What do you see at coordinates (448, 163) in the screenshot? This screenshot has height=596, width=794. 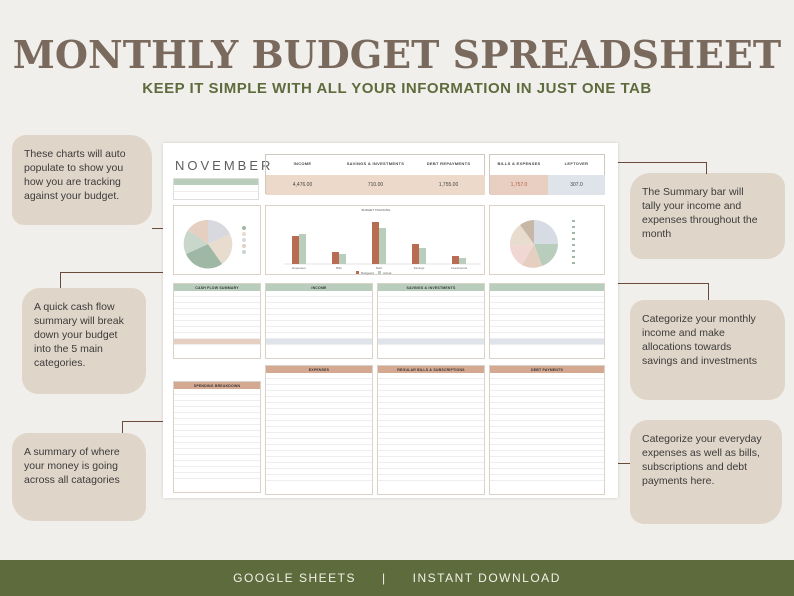 I see `summary-label: DEBT REPAYMENTS` at bounding box center [448, 163].